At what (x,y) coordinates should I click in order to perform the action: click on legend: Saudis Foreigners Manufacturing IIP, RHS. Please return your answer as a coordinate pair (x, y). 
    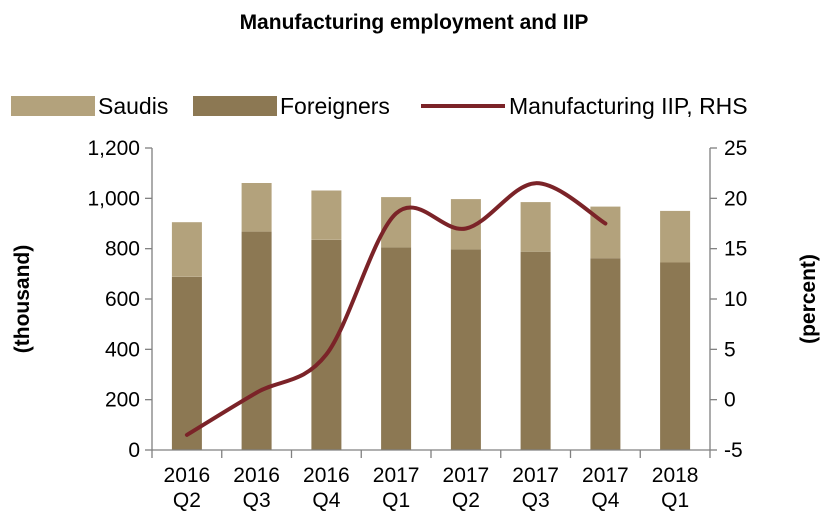
    Looking at the image, I should click on (379, 106).